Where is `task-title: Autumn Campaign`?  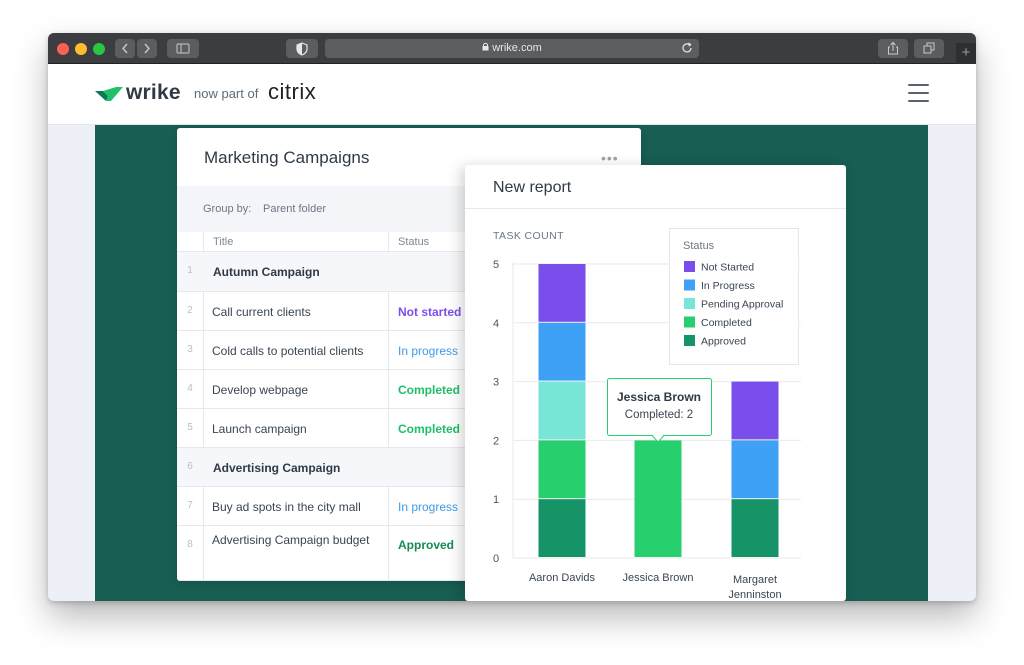
task-title: Autumn Campaign is located at coordinates (266, 272).